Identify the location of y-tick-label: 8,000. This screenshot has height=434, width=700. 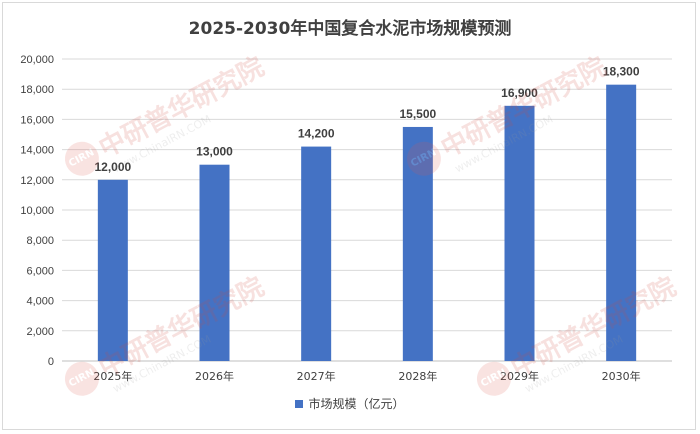
(40, 241).